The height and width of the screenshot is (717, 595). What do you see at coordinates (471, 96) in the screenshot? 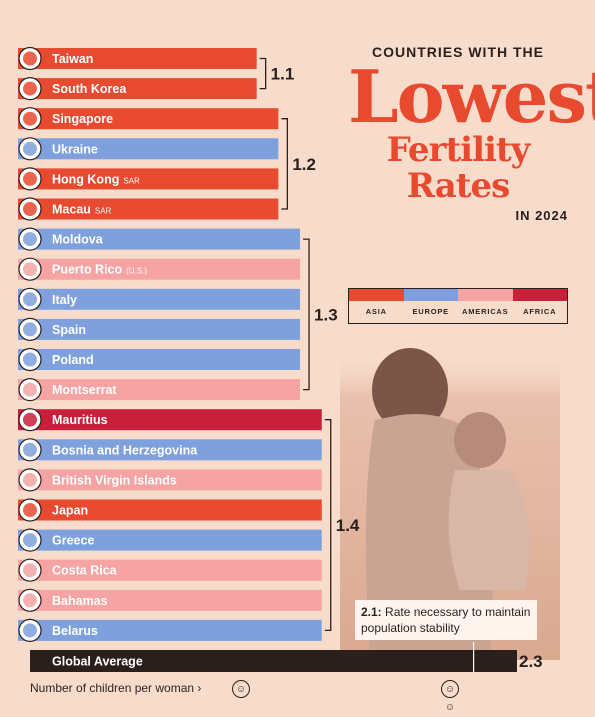
I see `title-line2: Lowest` at bounding box center [471, 96].